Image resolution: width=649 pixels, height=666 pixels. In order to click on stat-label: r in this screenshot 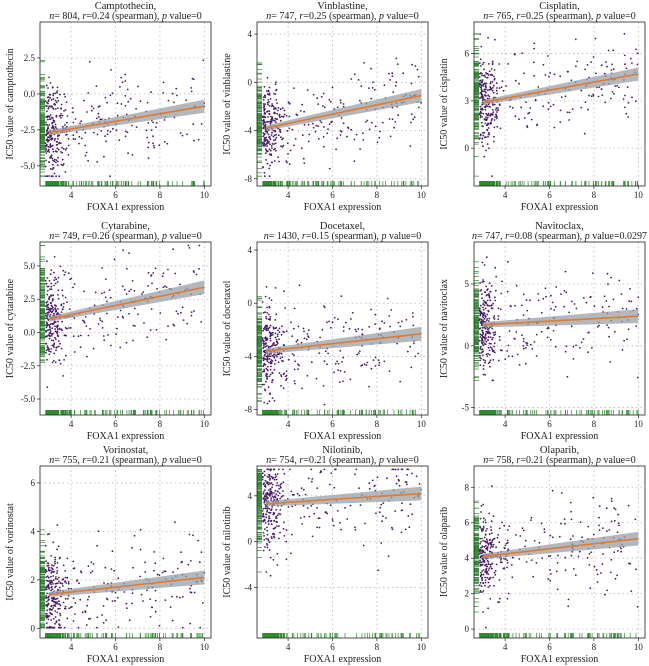, I will do `click(518, 16)`.